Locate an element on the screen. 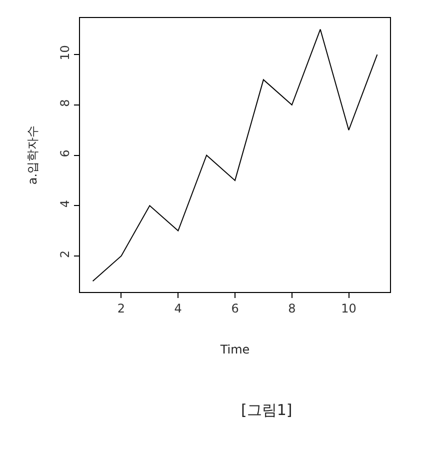  y-tick-label: 10 is located at coordinates (65, 52).